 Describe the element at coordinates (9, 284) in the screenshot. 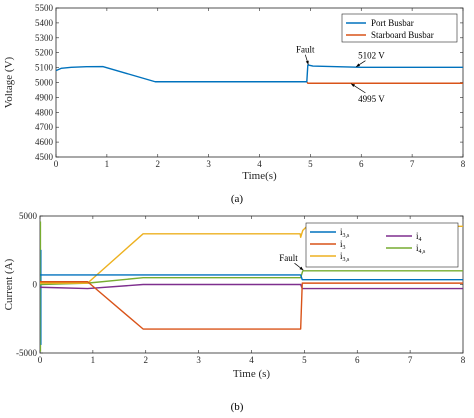

I see `y-axis-label: Current (A)` at that location.